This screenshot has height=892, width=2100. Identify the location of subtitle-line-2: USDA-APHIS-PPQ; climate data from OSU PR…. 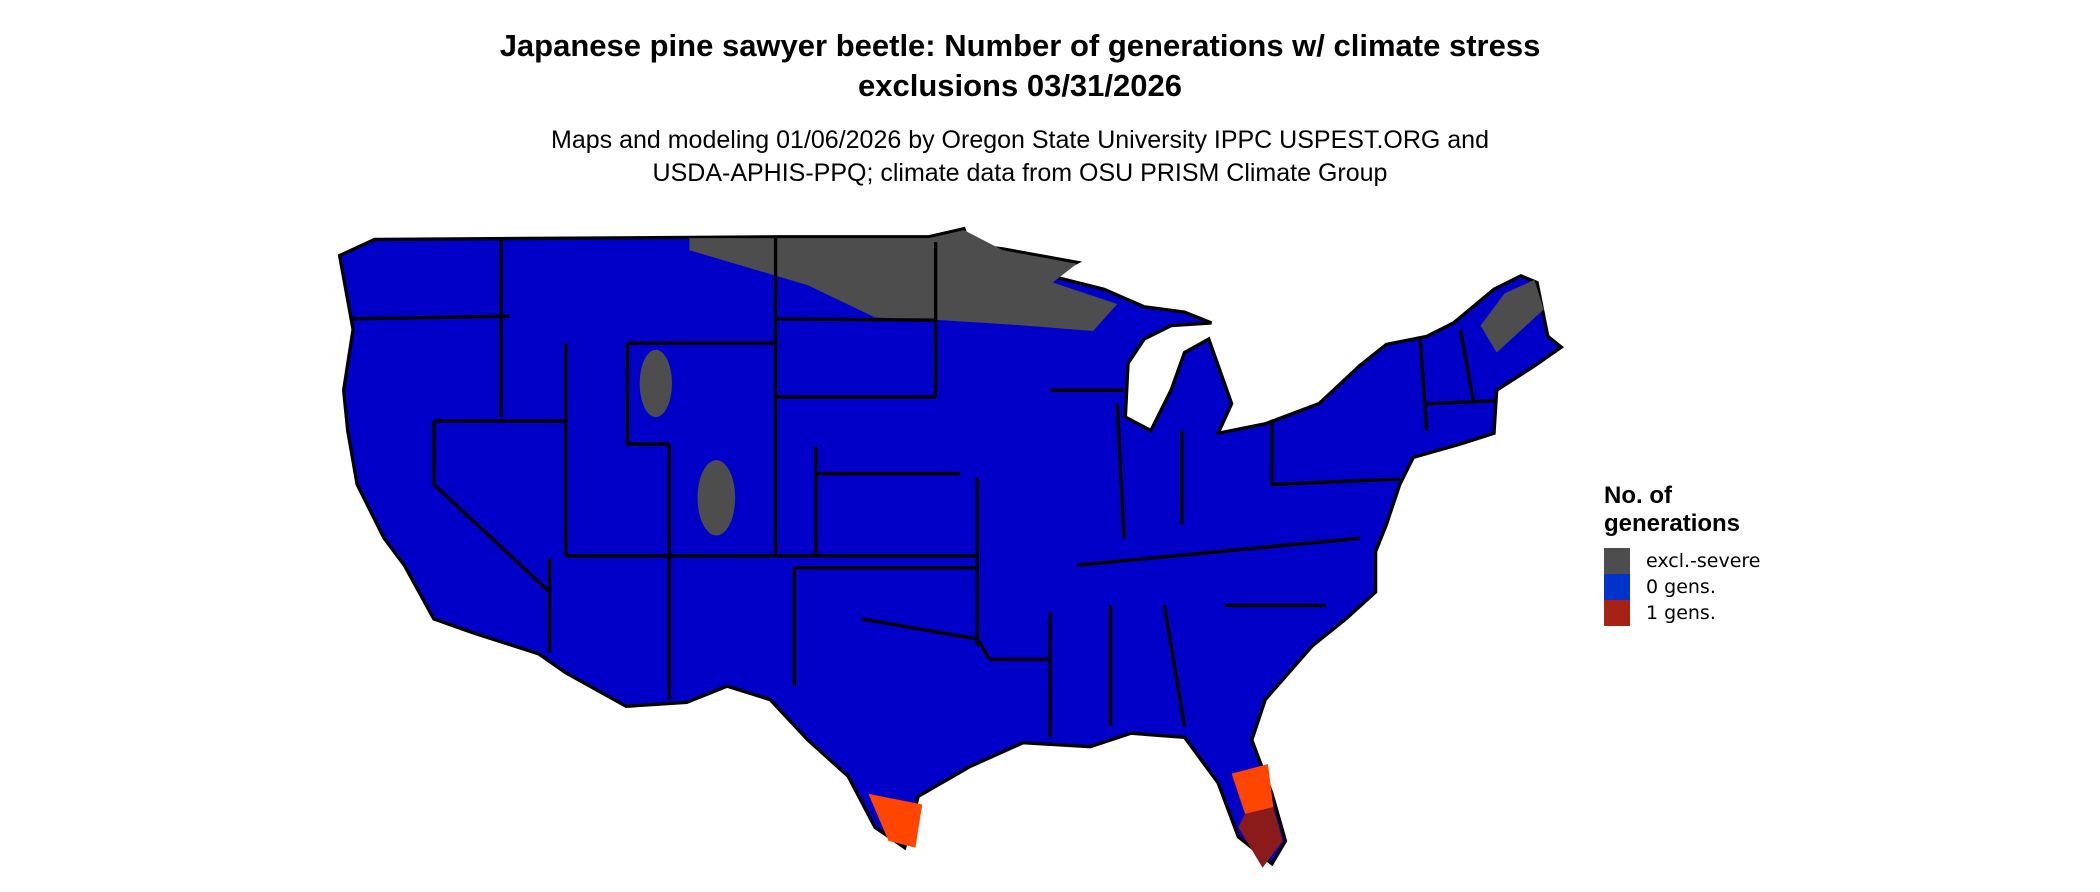
(1020, 173).